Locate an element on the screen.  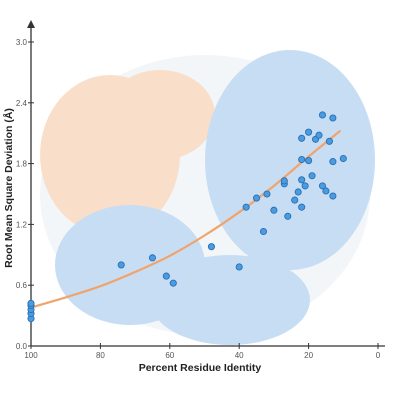
x-axis-ticks: 100 80 60 40 20 0 is located at coordinates (202, 351).